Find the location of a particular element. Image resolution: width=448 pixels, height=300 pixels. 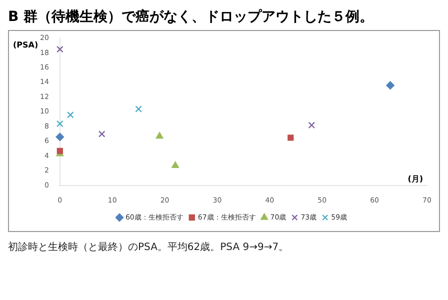

chart-title: B 群（待機生検）で癌がなく、ドロップアウトした５例。 is located at coordinates (191, 17).